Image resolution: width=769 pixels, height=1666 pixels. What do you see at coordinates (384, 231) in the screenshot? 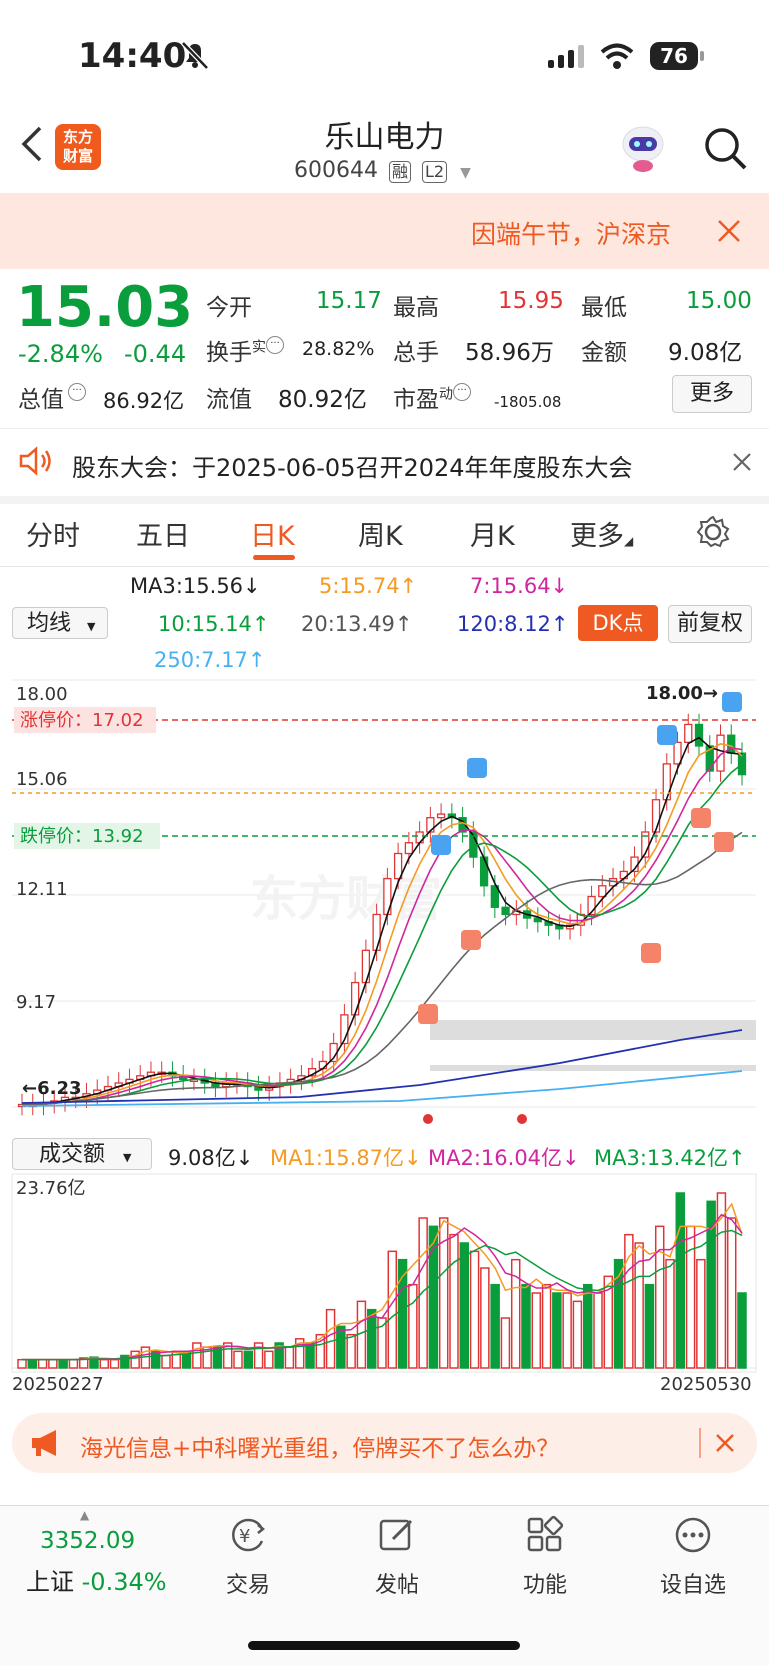
I see `holiday-notice-bar` at bounding box center [384, 231].